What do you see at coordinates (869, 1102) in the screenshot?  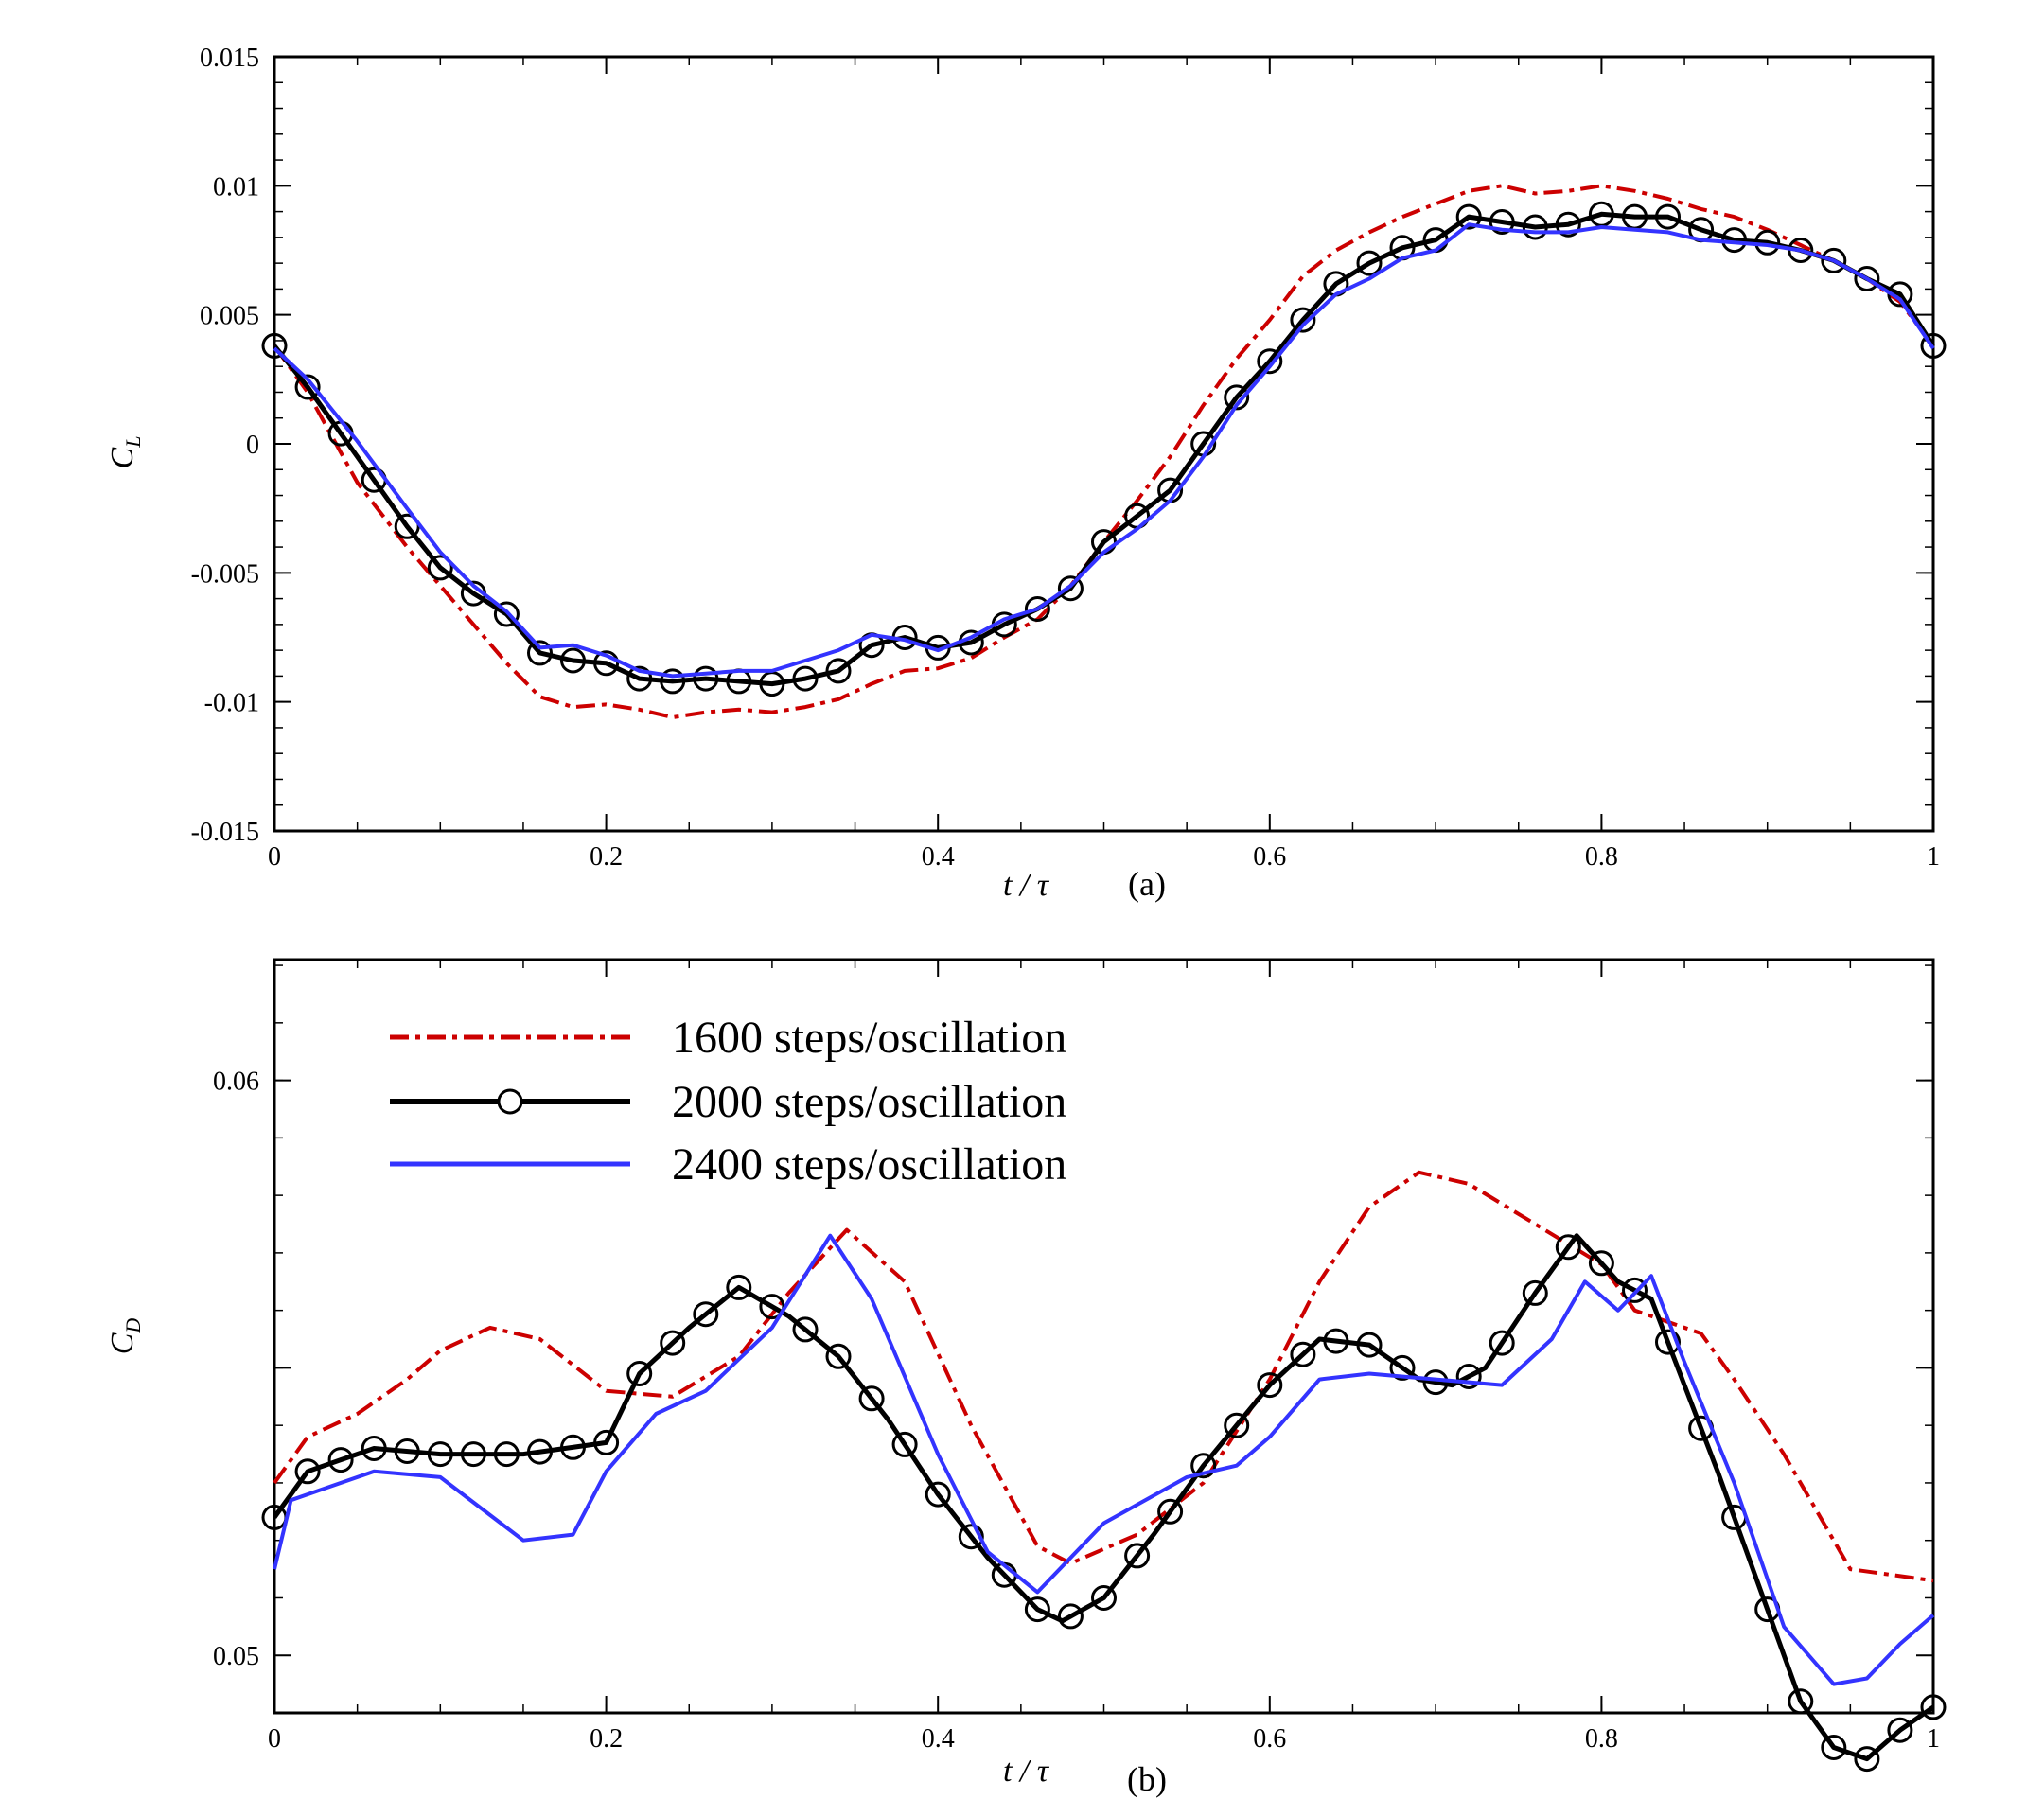 I see `legend-label-2000: 2000 steps/oscillation` at bounding box center [869, 1102].